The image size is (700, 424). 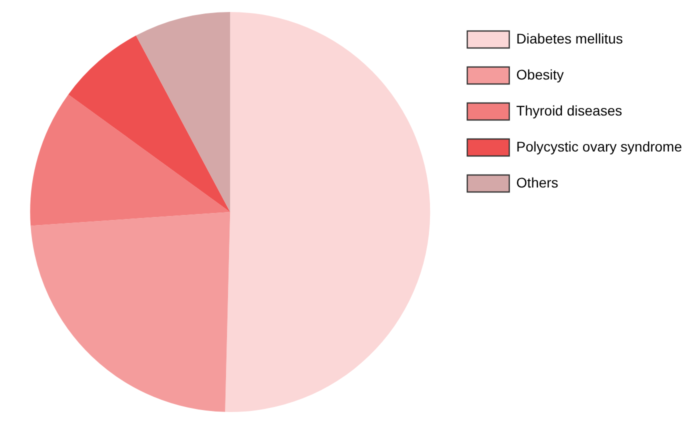 What do you see at coordinates (537, 182) in the screenshot?
I see `legend-label: Others` at bounding box center [537, 182].